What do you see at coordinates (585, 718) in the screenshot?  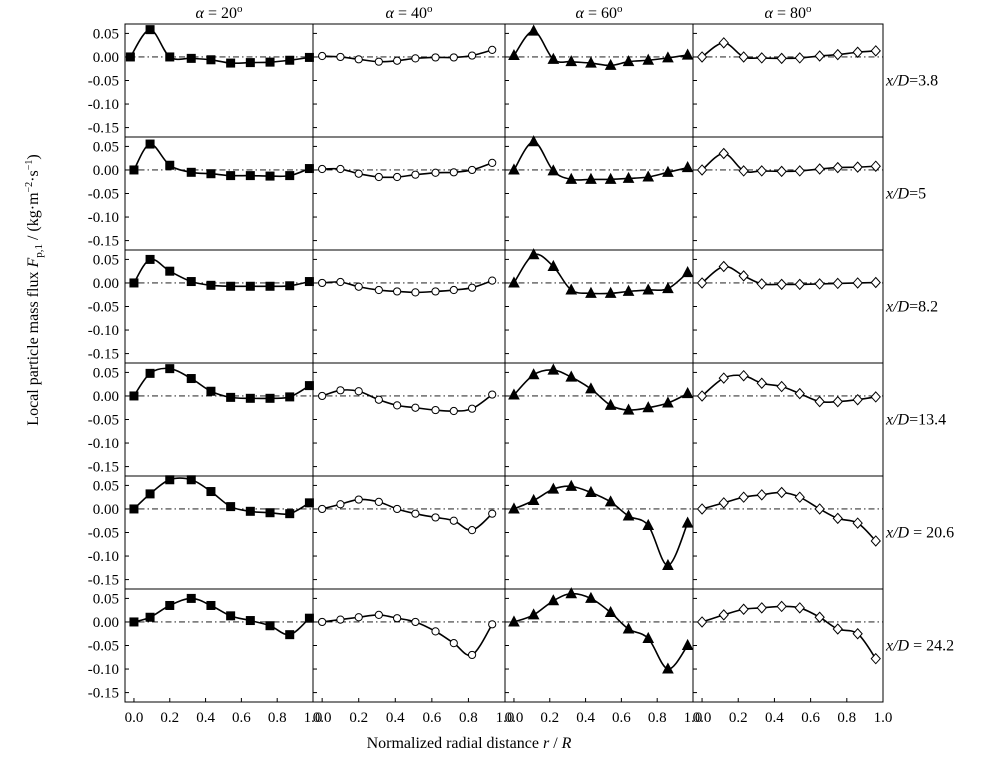 I see `x-tick-label: 0.4` at bounding box center [585, 718].